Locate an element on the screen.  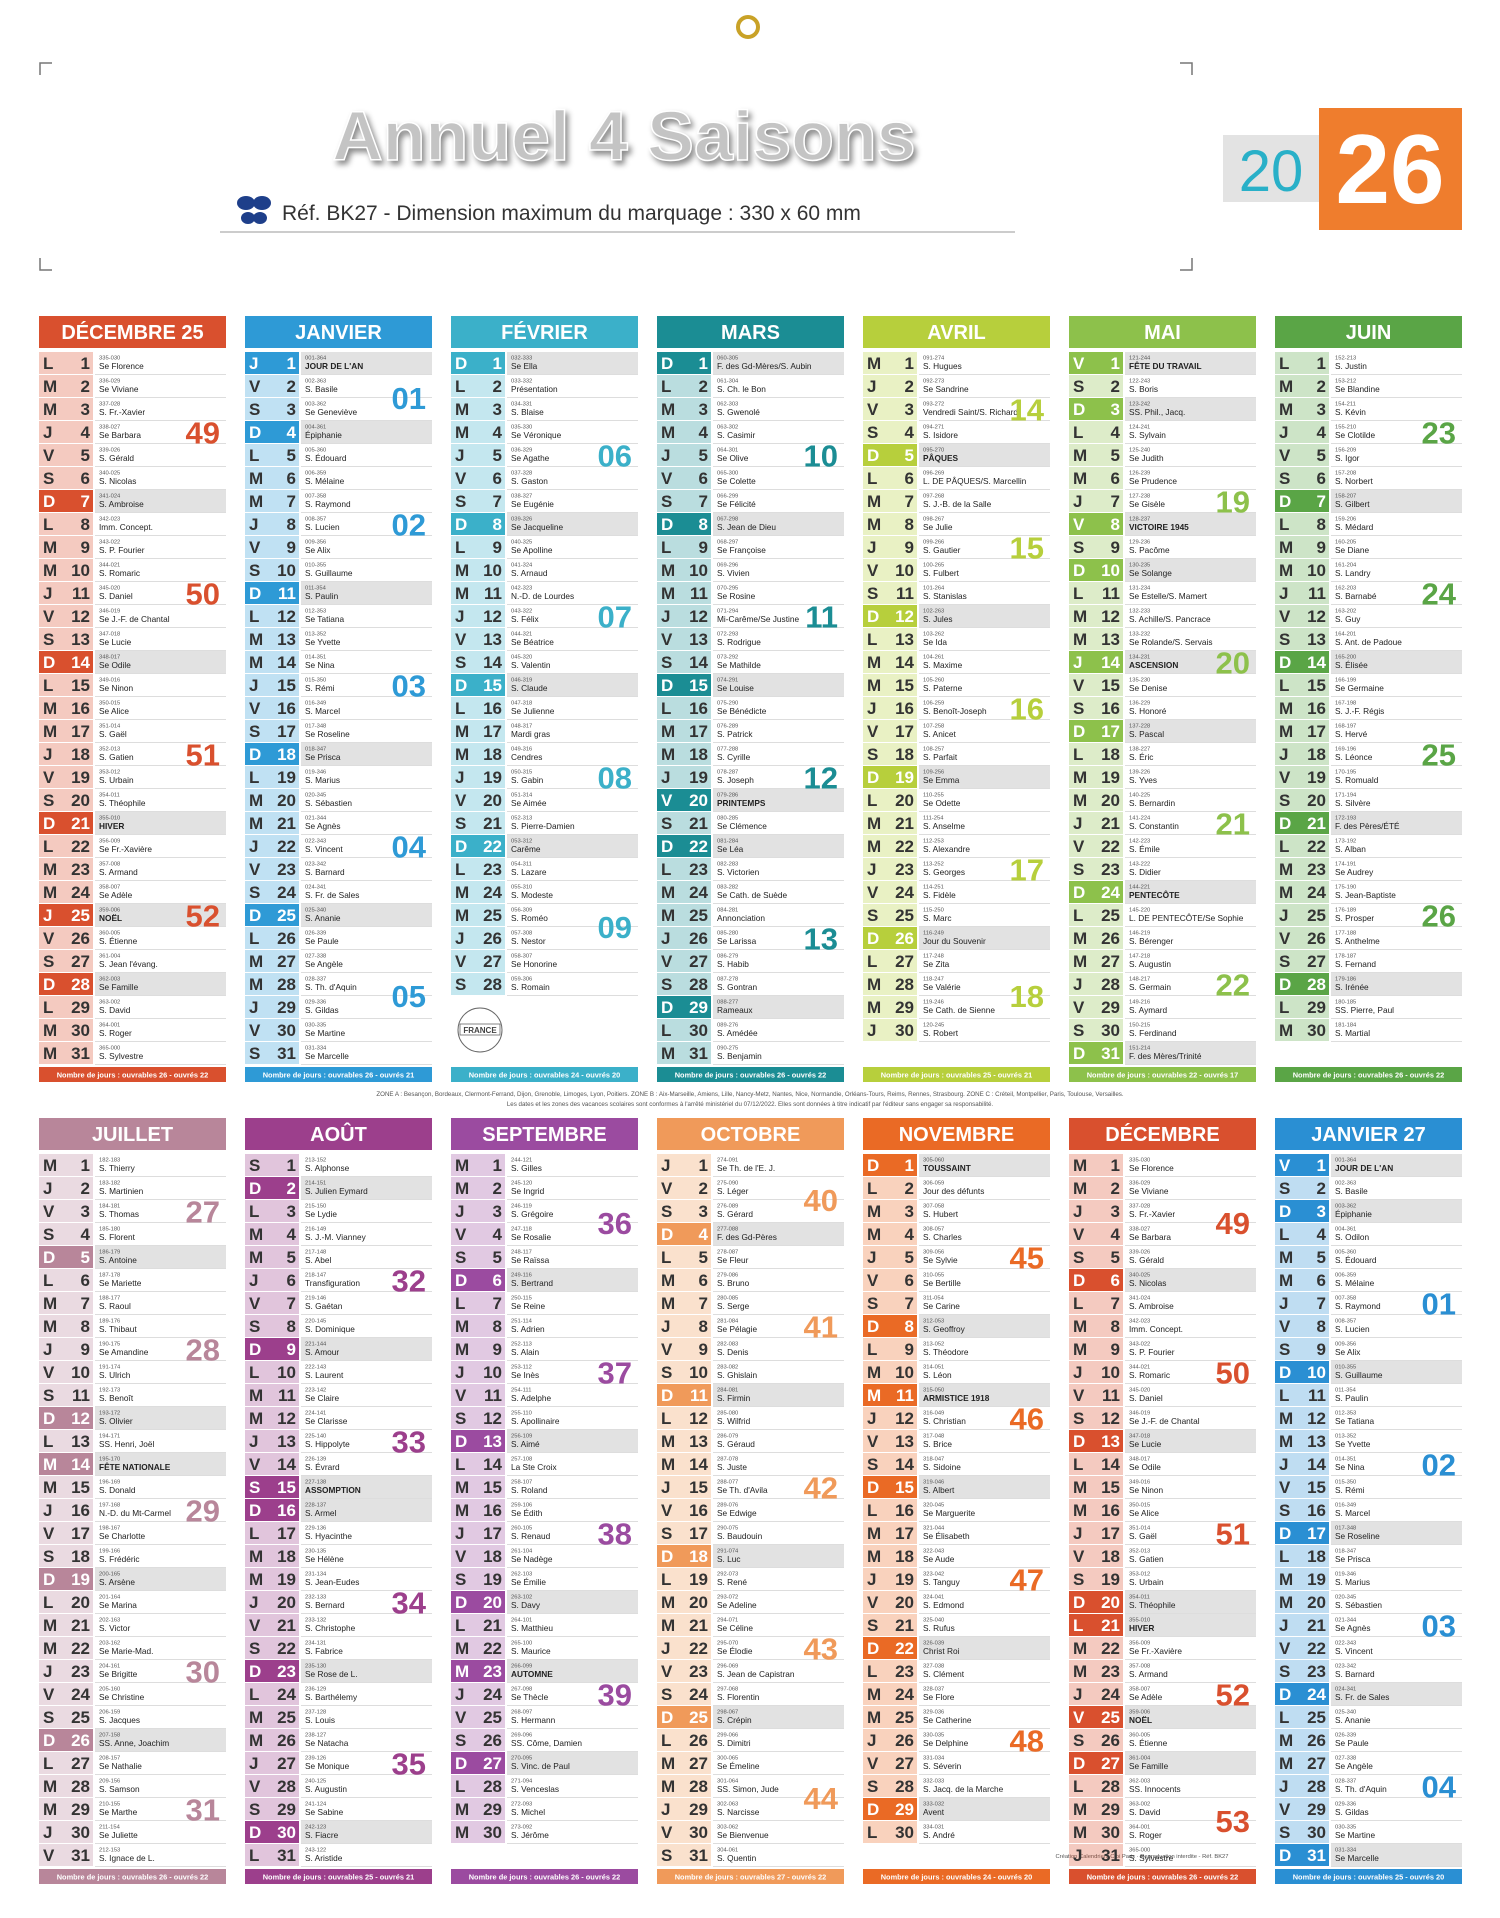
day-number: 7 is located at coordinates (85, 501).